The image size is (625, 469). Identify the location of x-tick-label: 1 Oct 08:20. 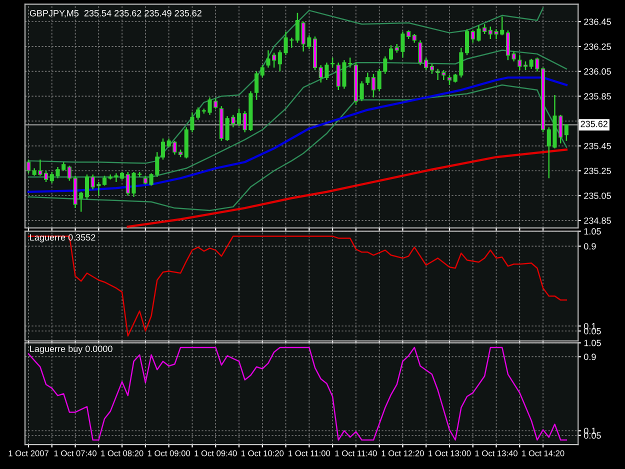
(122, 453).